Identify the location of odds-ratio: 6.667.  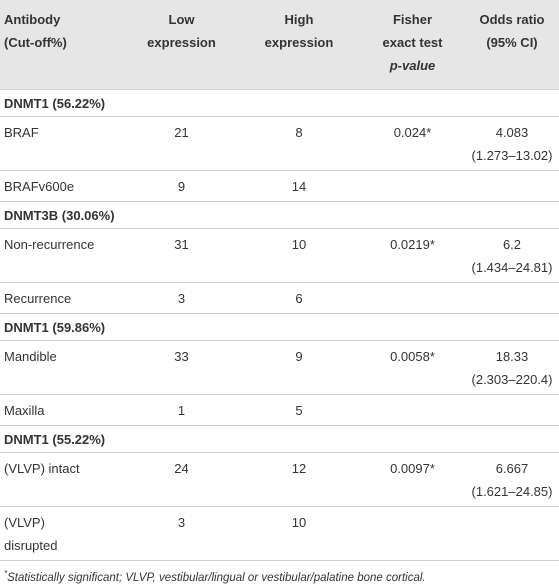
(512, 468).